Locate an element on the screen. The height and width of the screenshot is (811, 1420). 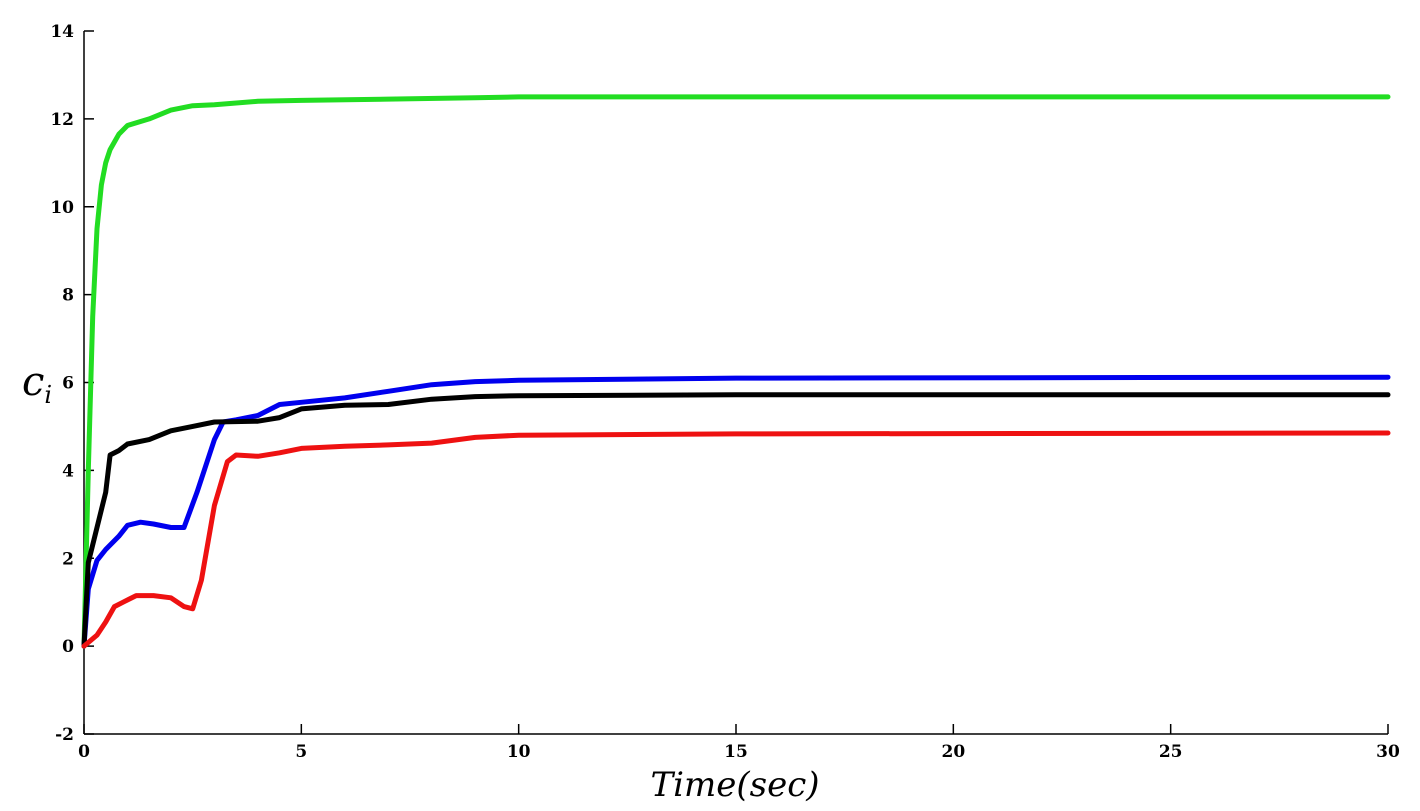
x-tick-label: 25 is located at coordinates (1171, 752).